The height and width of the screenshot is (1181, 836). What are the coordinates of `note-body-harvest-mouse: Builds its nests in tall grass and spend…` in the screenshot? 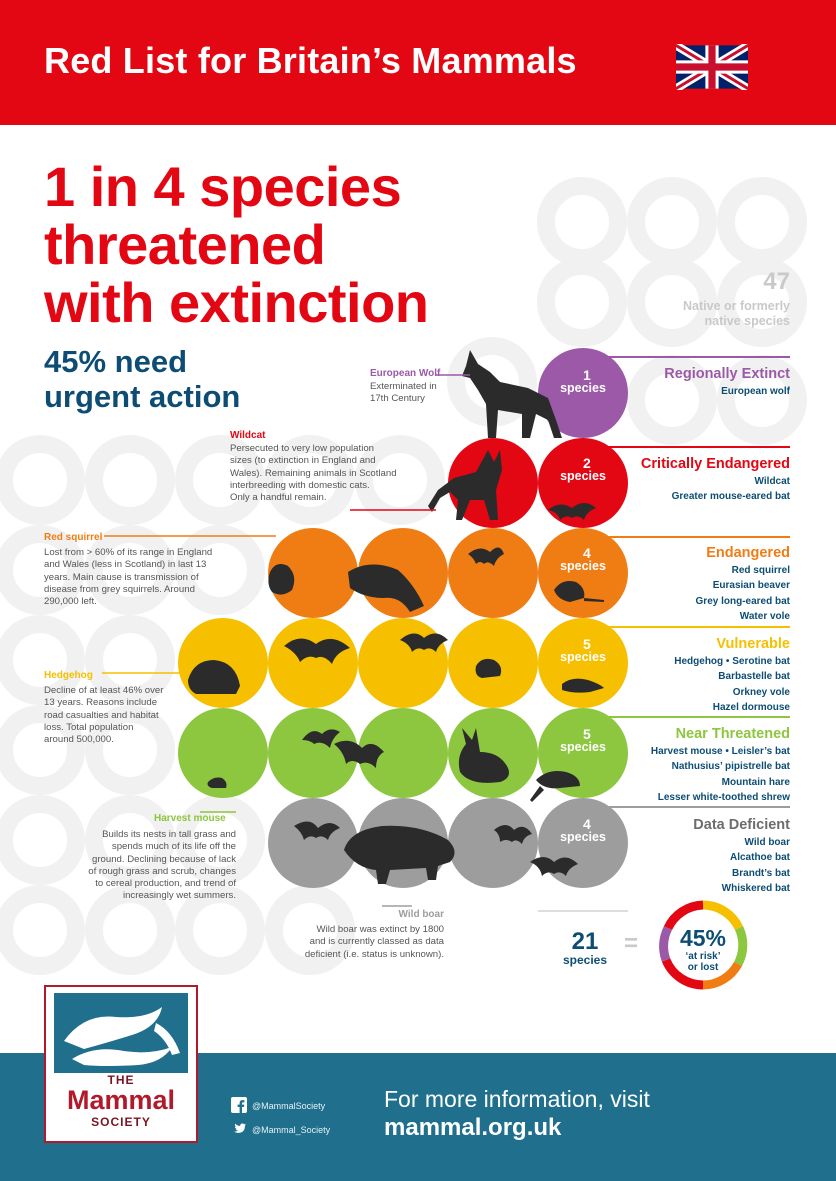 It's located at (145, 866).